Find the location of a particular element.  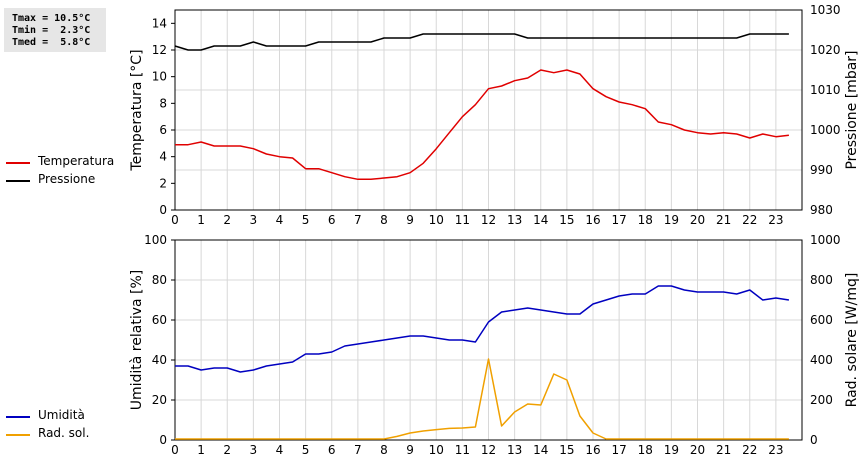

legend-swatch-temperatura is located at coordinates (18, 163).